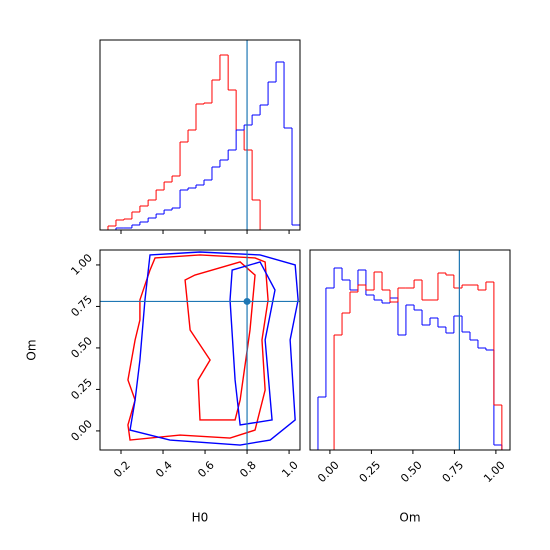 The height and width of the screenshot is (550, 550). Describe the element at coordinates (81, 389) in the screenshot. I see `y-tick-label: 0.25` at that location.